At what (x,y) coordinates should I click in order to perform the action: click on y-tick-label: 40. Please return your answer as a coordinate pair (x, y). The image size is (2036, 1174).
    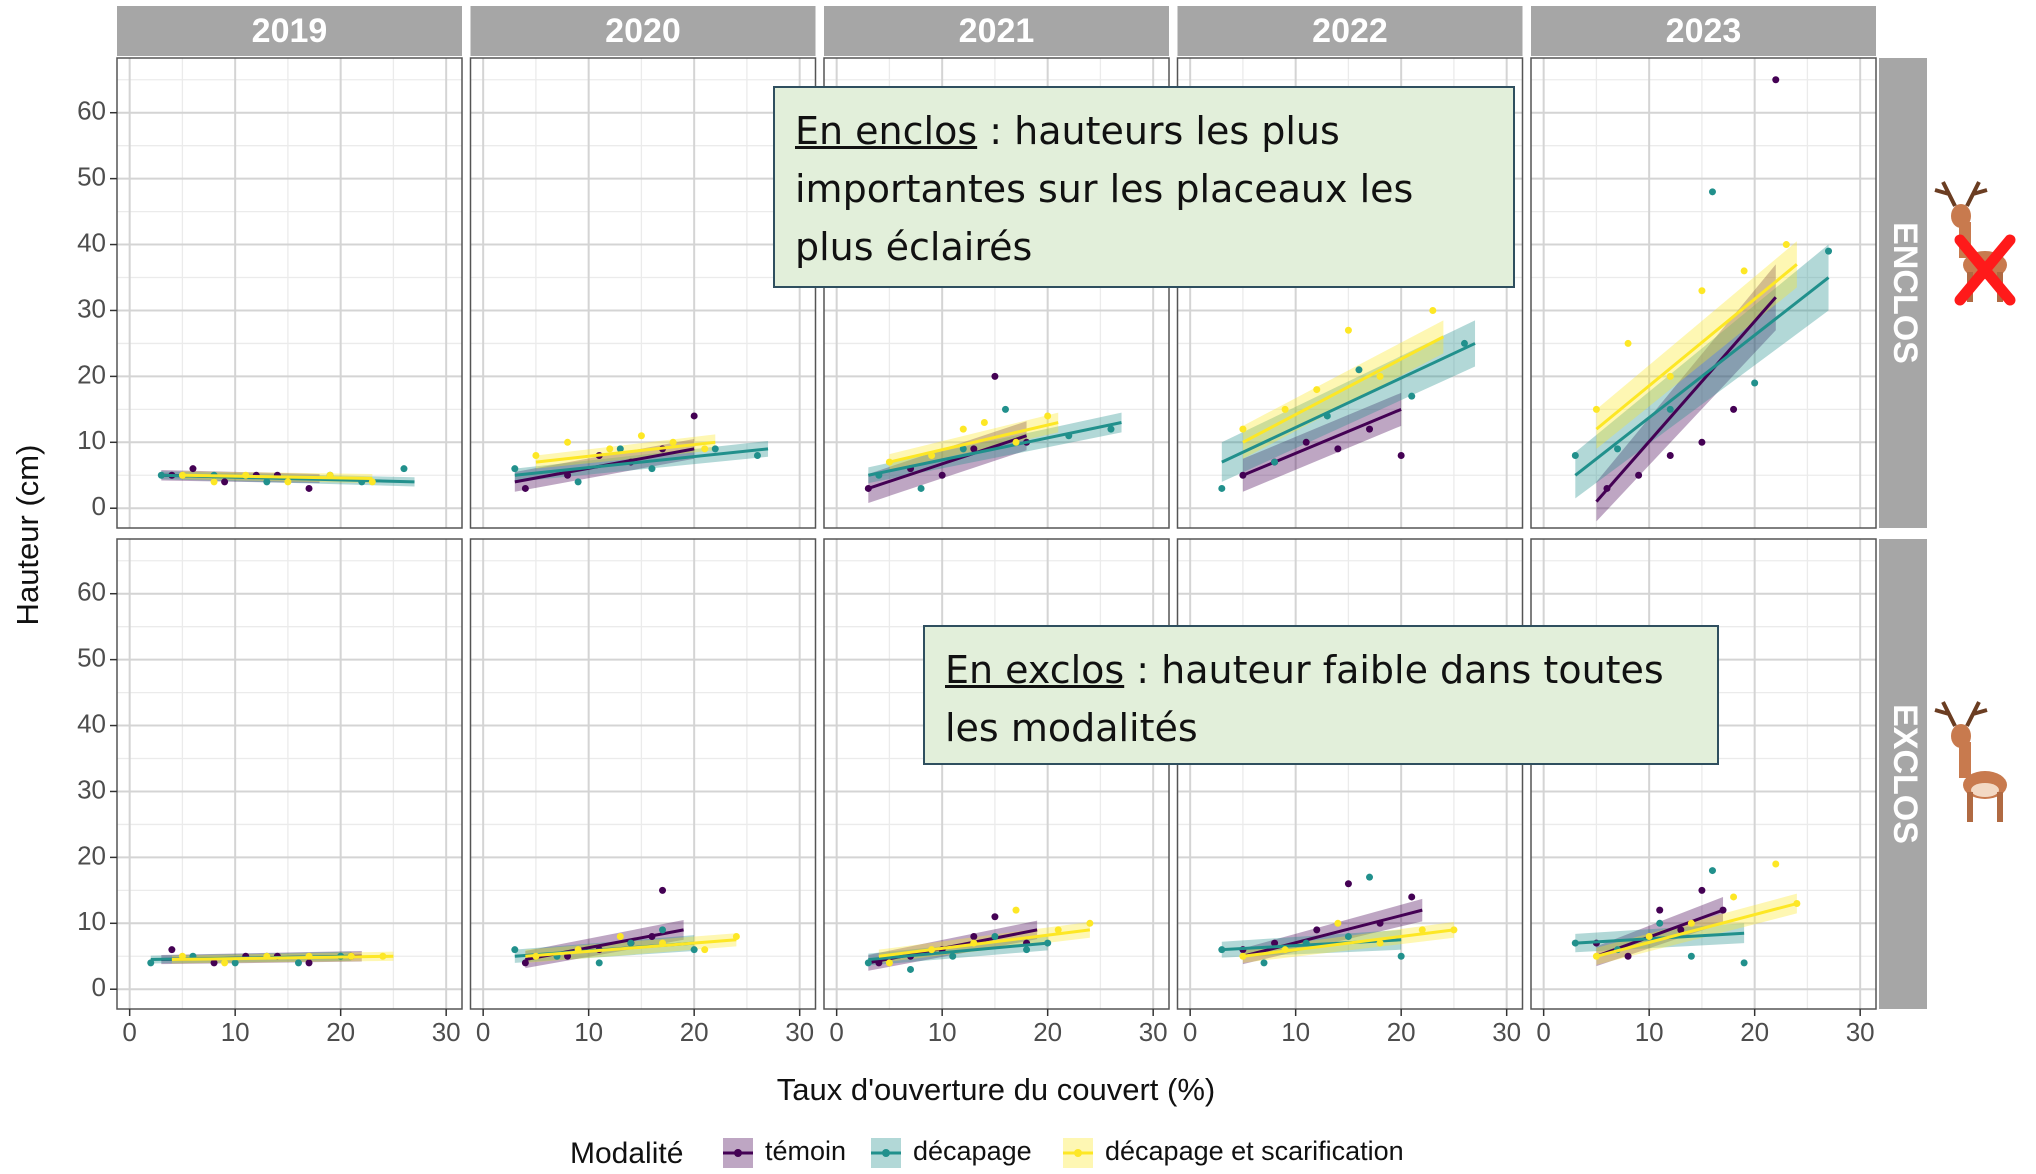
    Looking at the image, I should click on (91, 723).